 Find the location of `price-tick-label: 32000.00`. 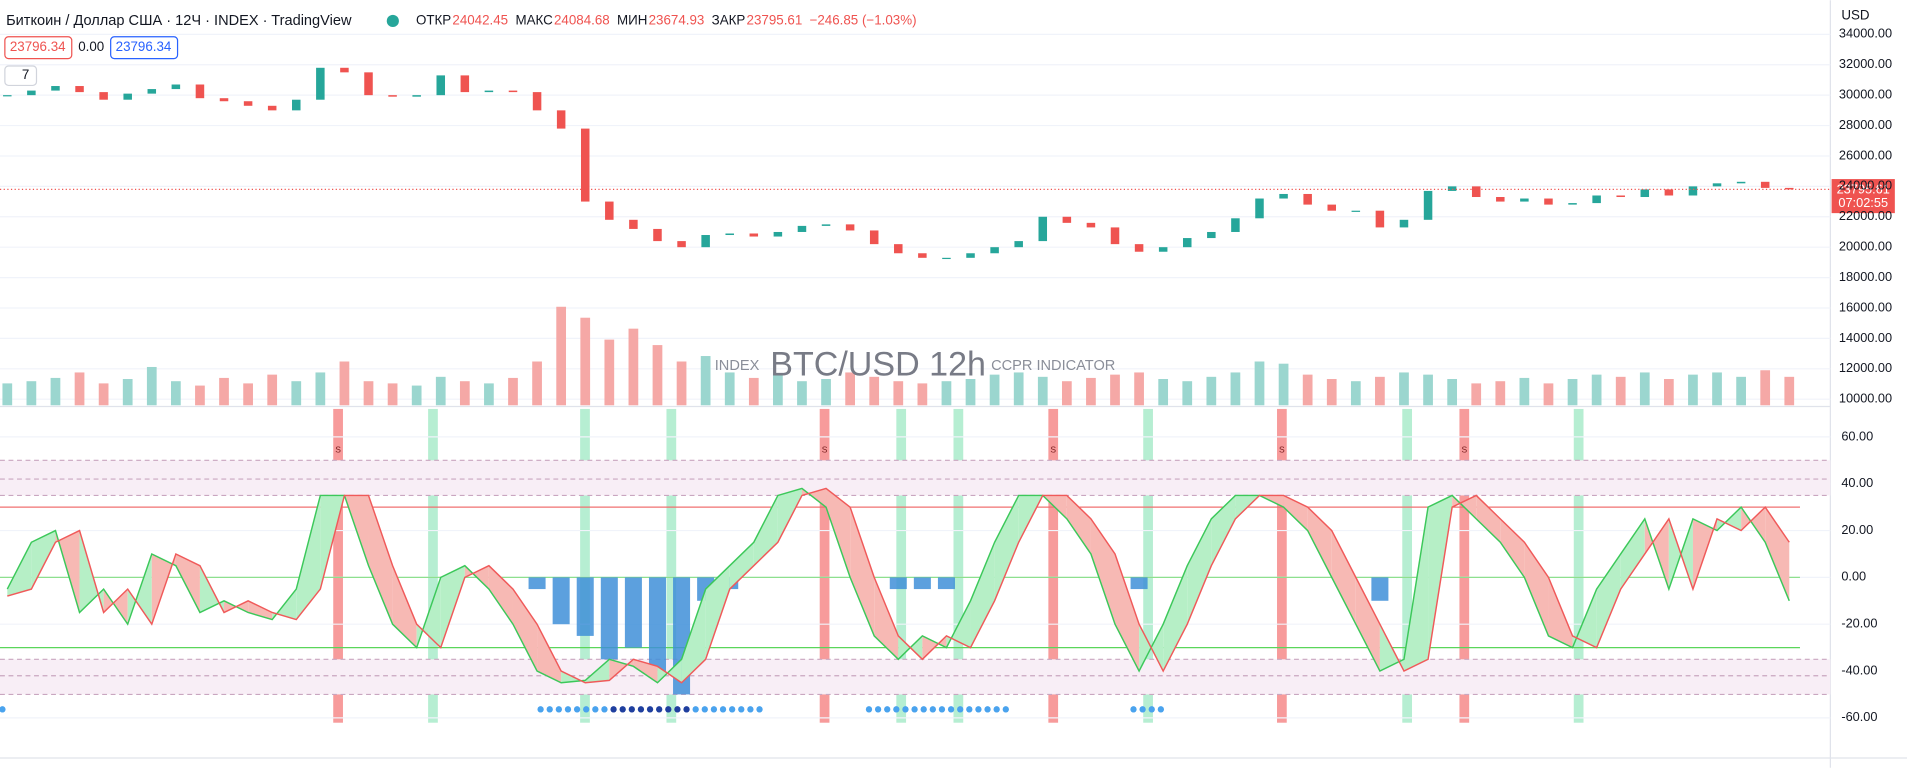

price-tick-label: 32000.00 is located at coordinates (1865, 63).